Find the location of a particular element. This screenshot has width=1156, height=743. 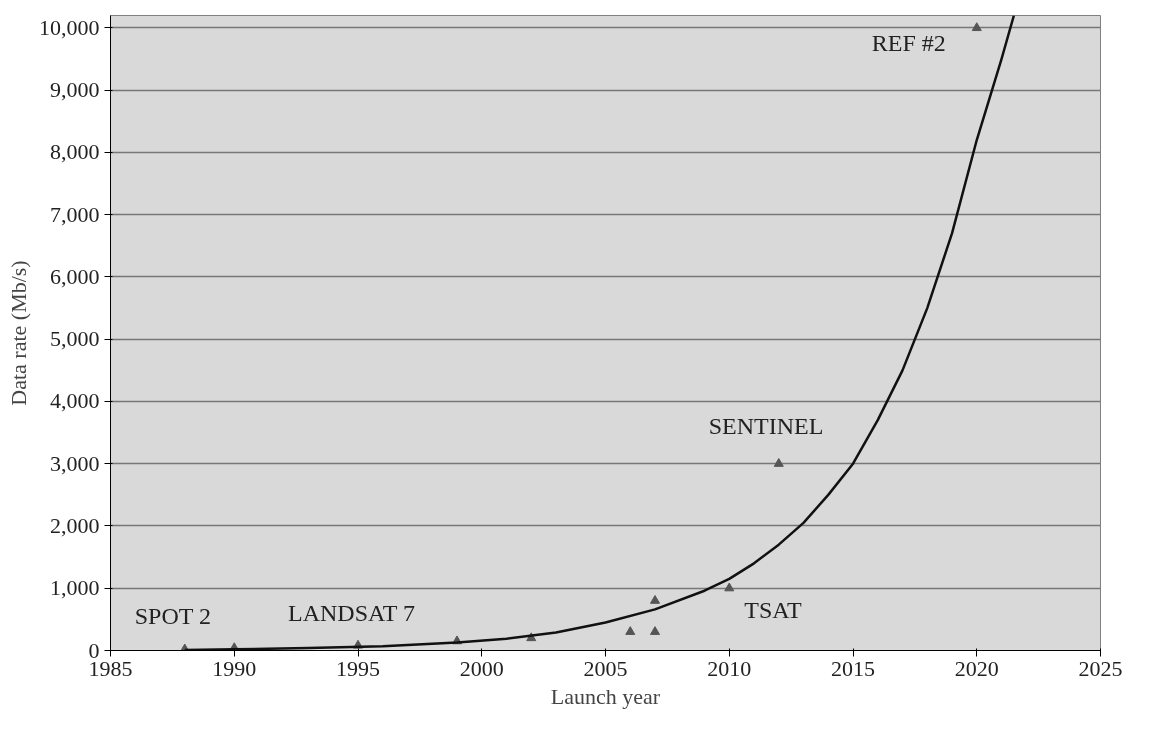

y-tick-label: 7,000 is located at coordinates (75, 214).